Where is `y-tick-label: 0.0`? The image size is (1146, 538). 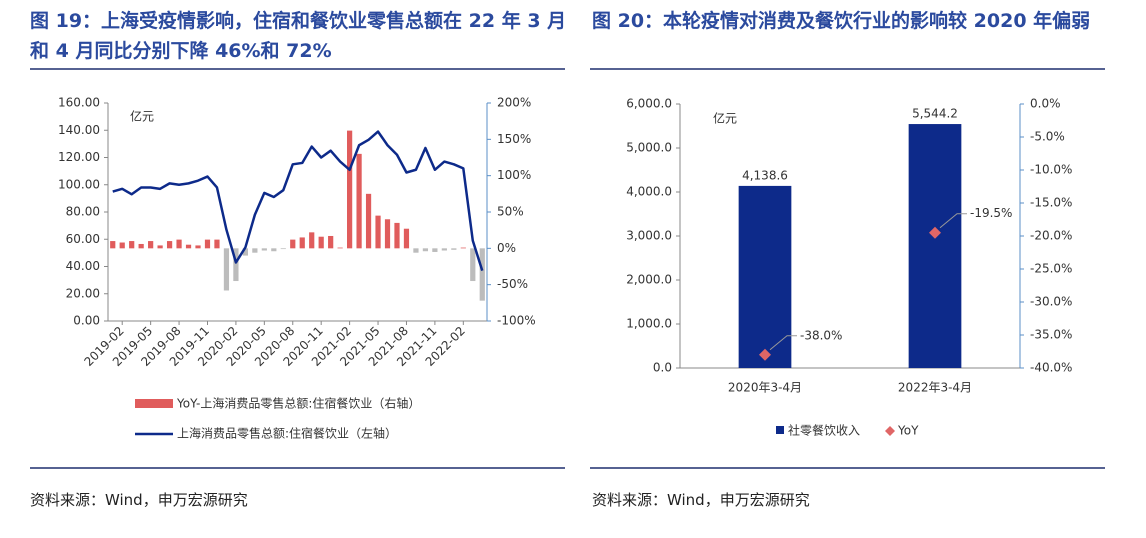 y-tick-label: 0.0 is located at coordinates (662, 368).